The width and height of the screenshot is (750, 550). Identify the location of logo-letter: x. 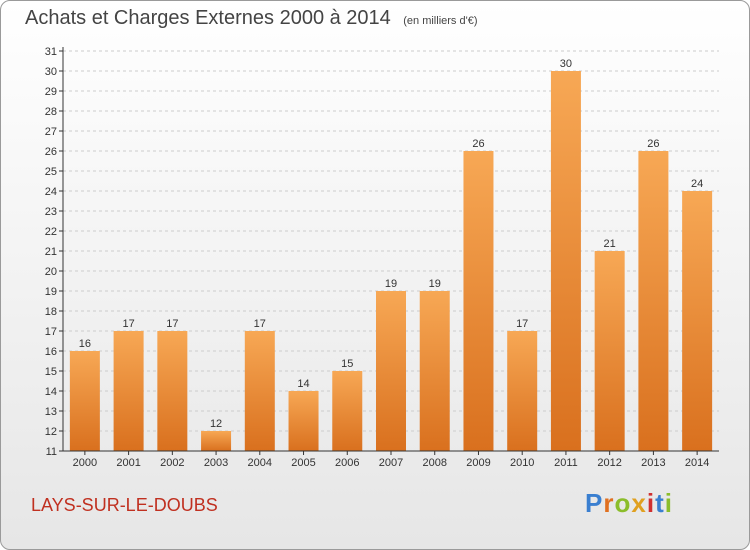
(639, 503).